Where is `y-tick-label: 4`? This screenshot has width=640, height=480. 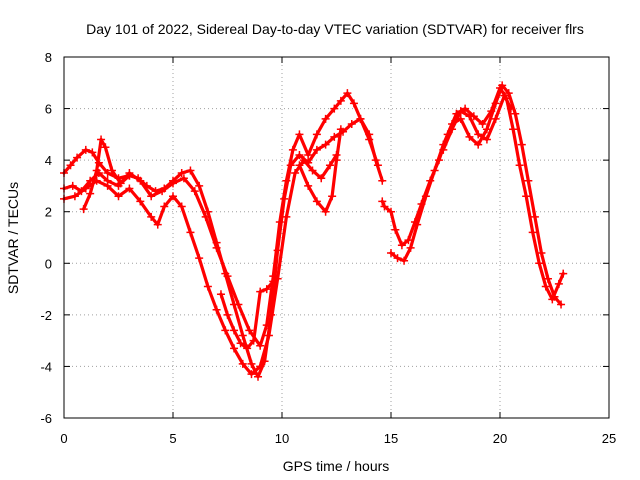 y-tick-label: 4 is located at coordinates (48, 160).